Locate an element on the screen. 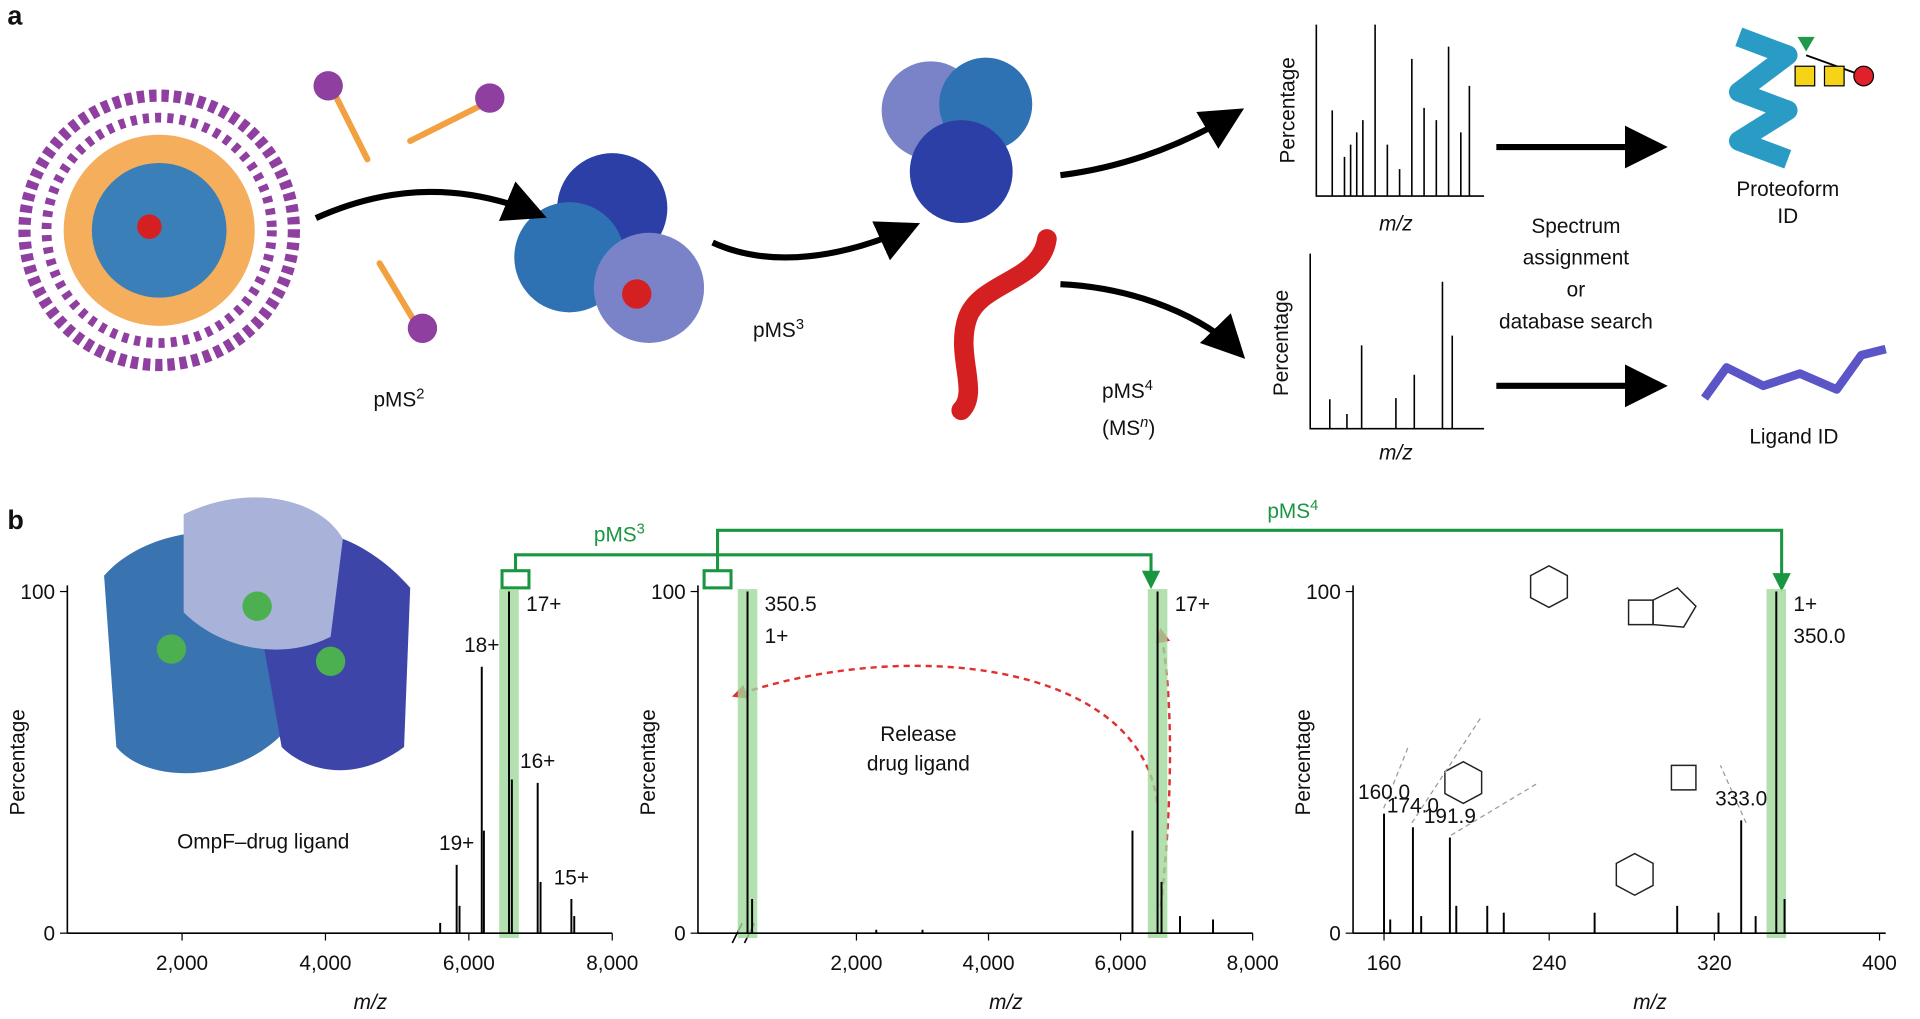 The height and width of the screenshot is (1019, 1920). transition-label-part: 3 is located at coordinates (641, 529).